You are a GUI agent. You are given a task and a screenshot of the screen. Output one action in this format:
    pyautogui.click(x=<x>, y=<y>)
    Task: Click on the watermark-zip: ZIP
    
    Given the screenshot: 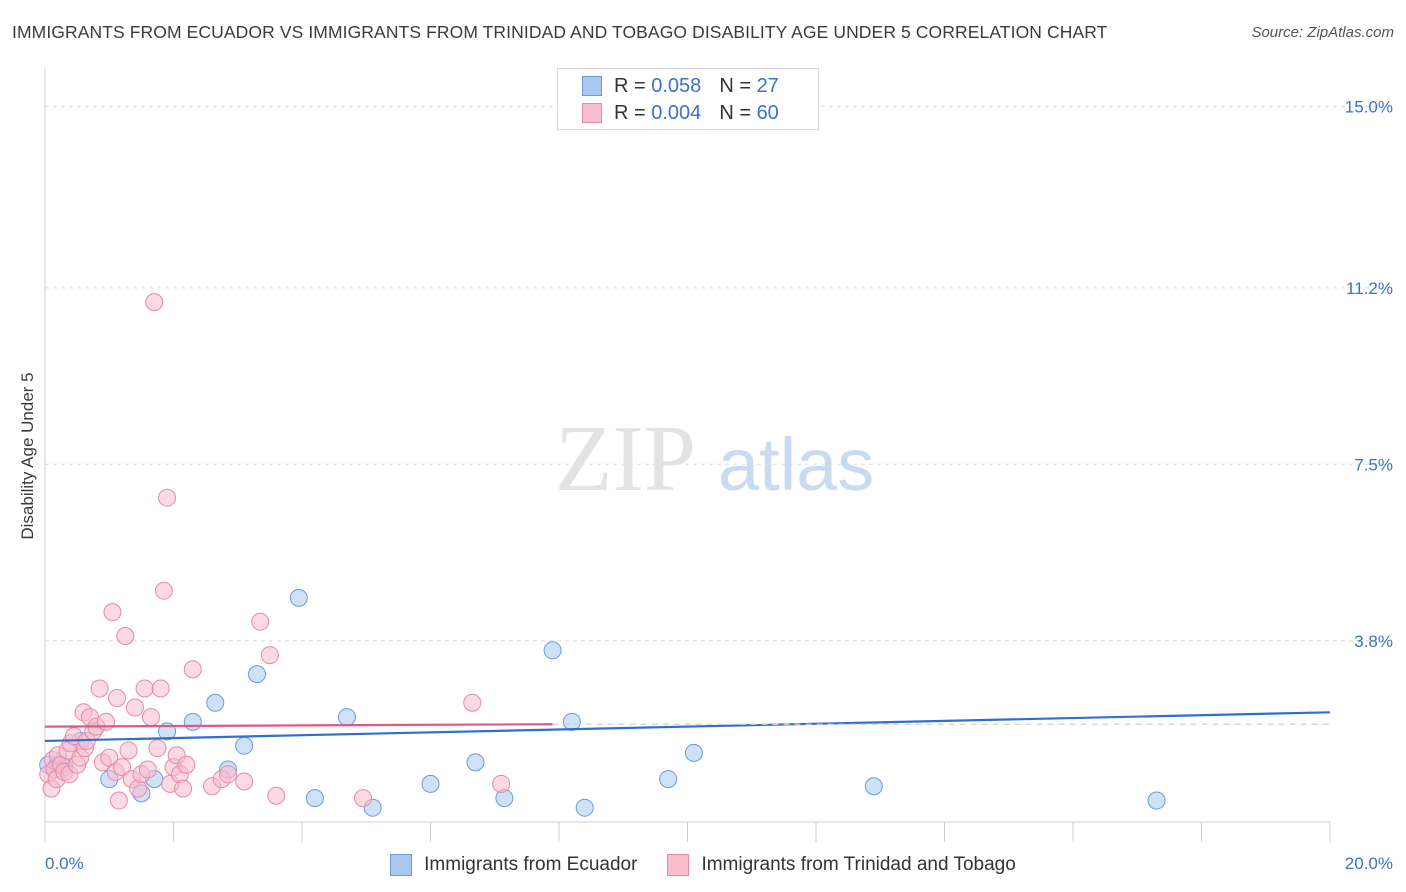 What is the action you would take?
    pyautogui.click(x=625, y=459)
    